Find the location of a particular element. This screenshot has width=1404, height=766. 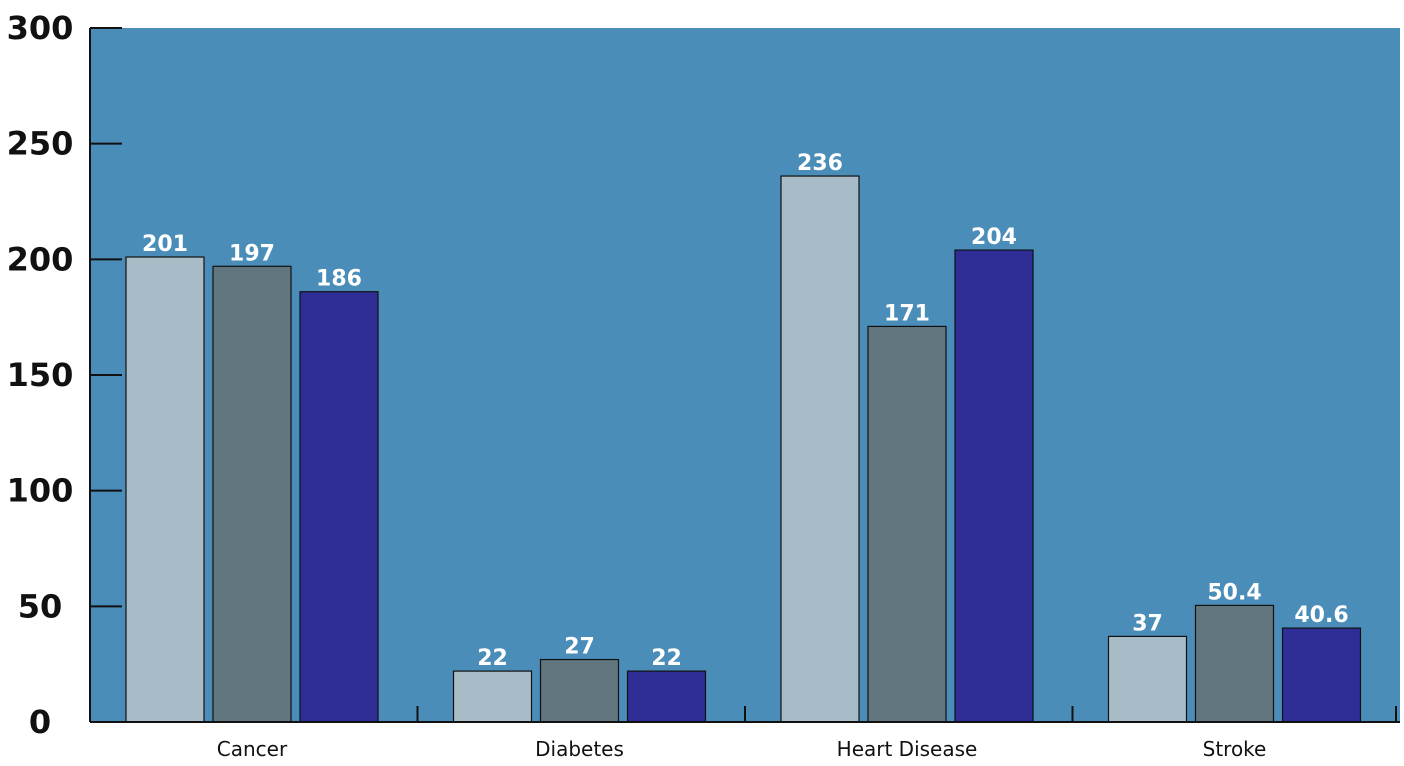

data-label: 186 is located at coordinates (339, 279).